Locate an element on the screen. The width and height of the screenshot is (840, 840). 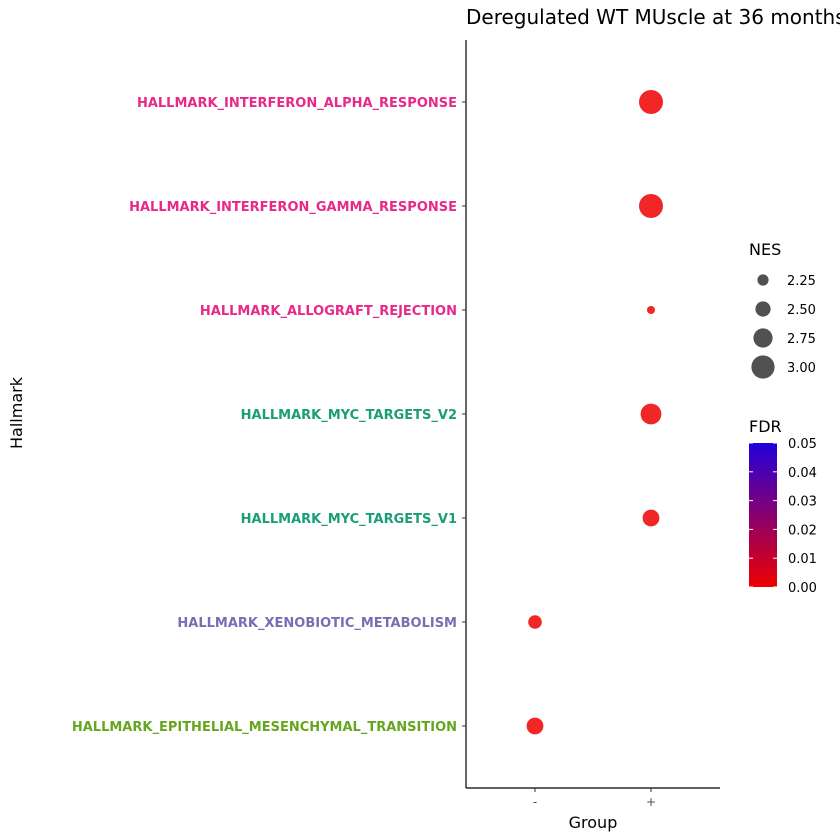
x-tick-label: + is located at coordinates (651, 802).